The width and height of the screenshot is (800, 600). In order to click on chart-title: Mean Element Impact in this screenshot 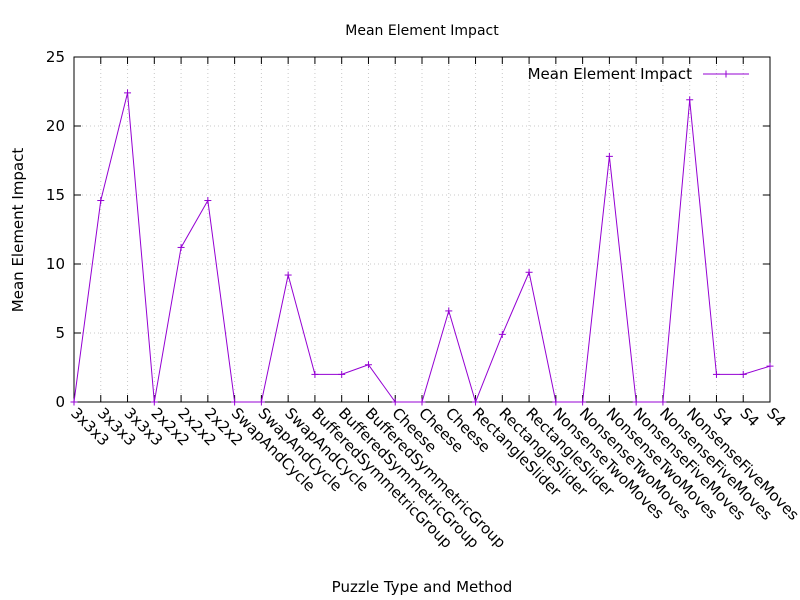, I will do `click(422, 31)`.